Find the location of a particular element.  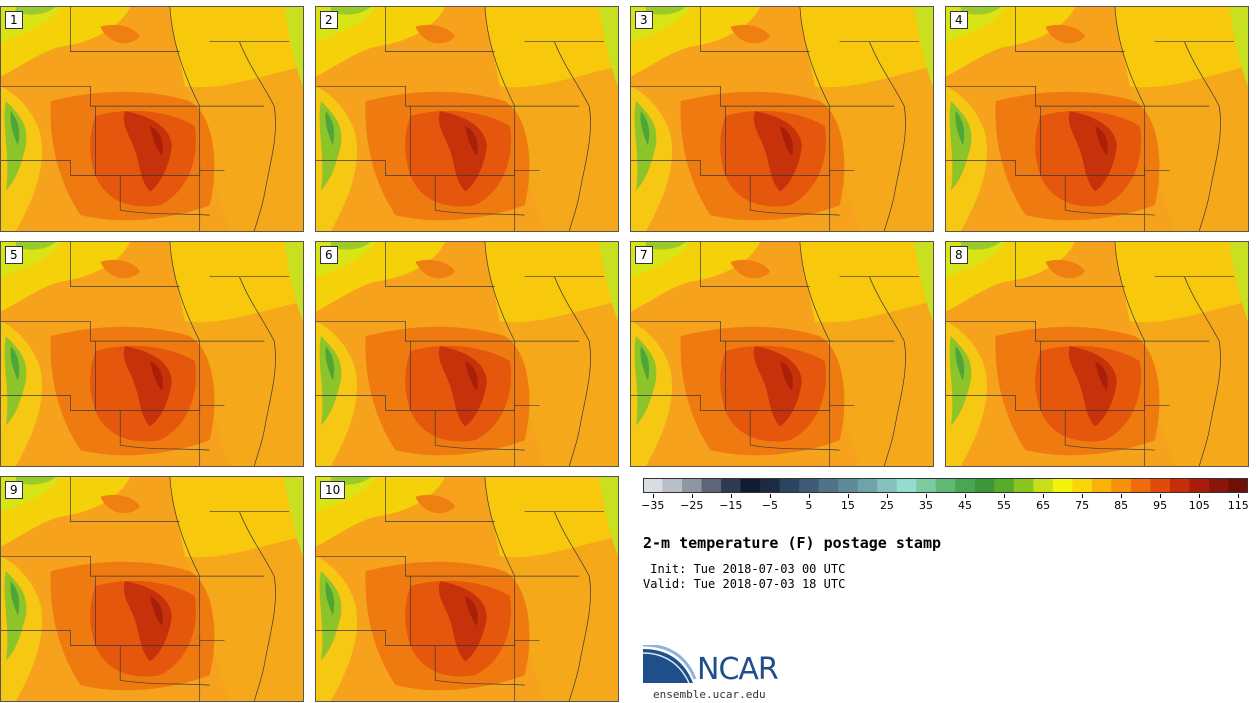

site-url: ensemble.ucar.edu is located at coordinates (709, 694).